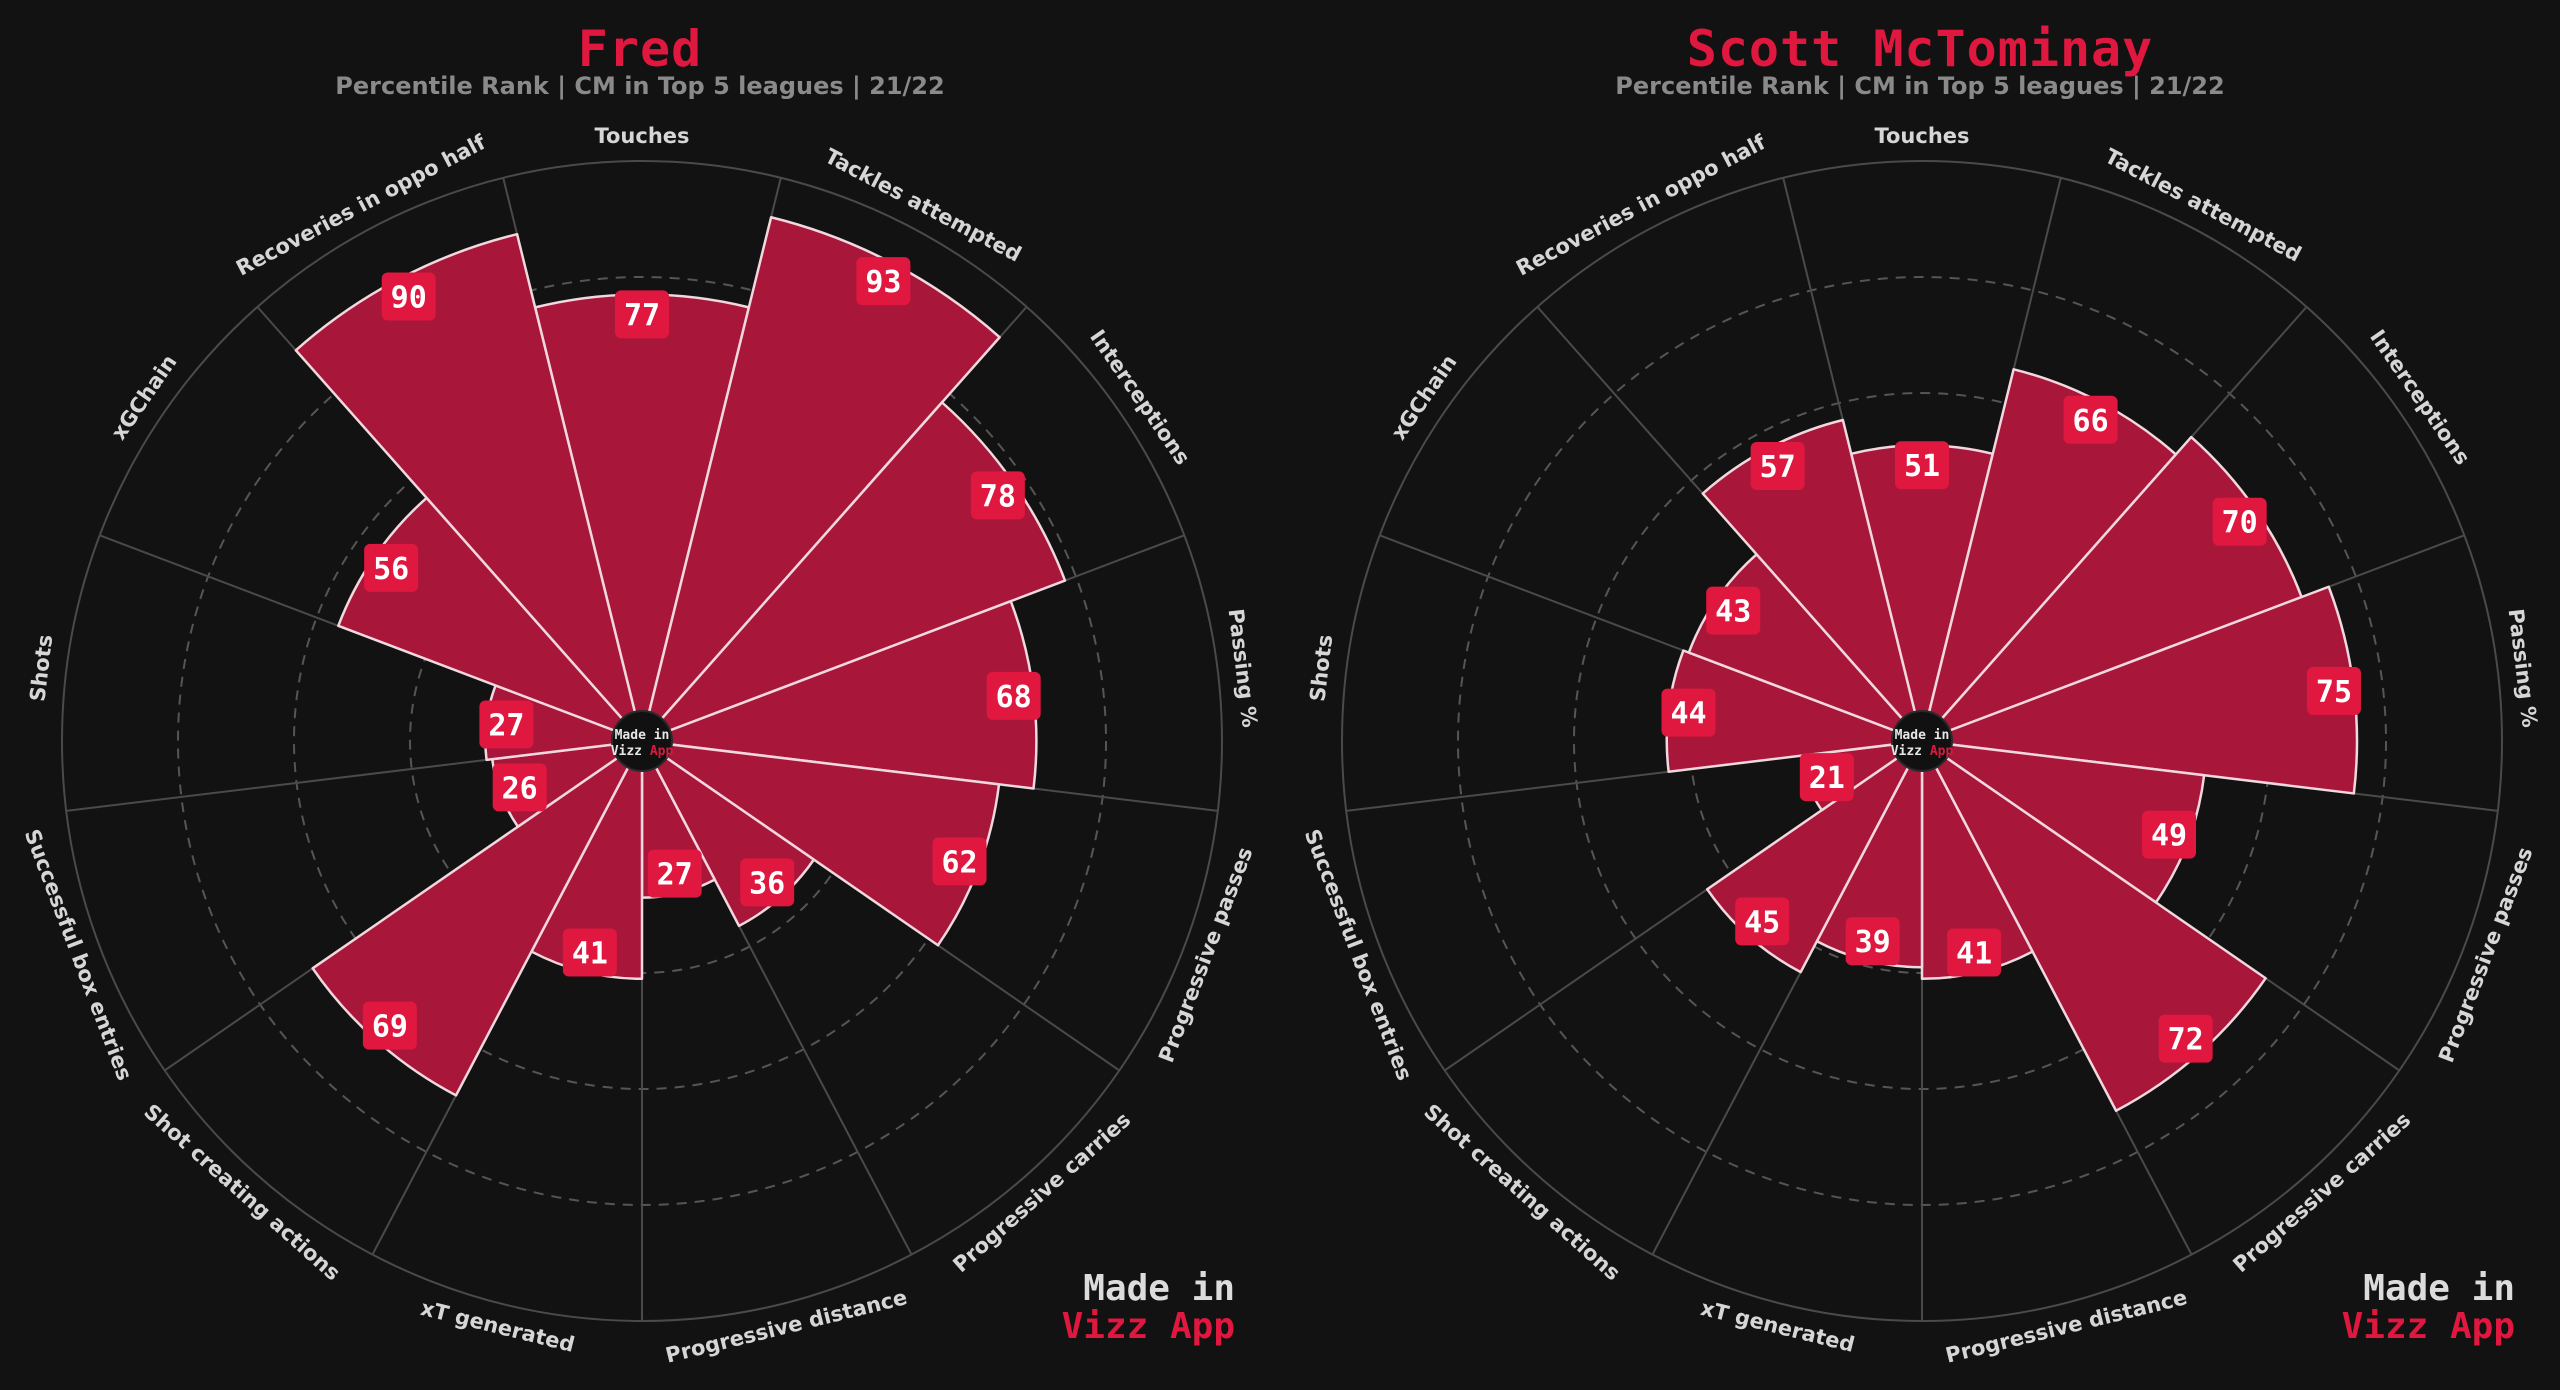  Describe the element at coordinates (1641, 205) in the screenshot. I see `axis-label-recoveries-in-oppo-half: Recoveries in oppo half` at that location.